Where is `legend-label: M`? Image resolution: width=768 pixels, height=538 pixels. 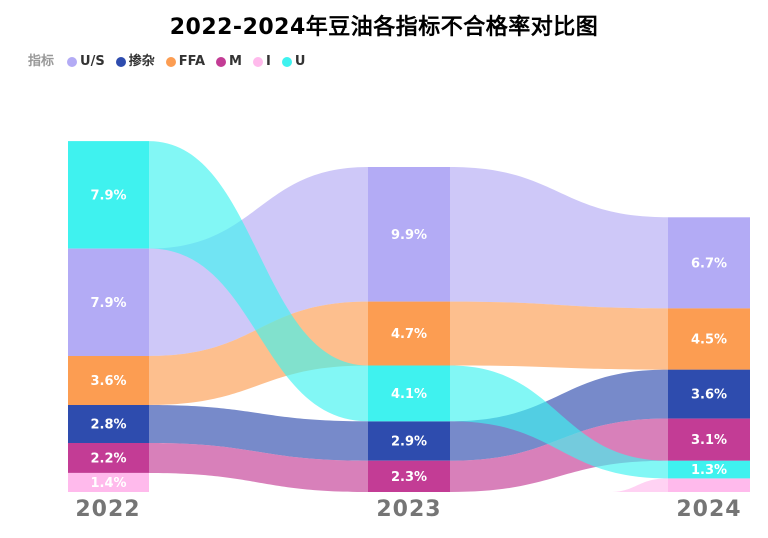
legend-label: M is located at coordinates (235, 61).